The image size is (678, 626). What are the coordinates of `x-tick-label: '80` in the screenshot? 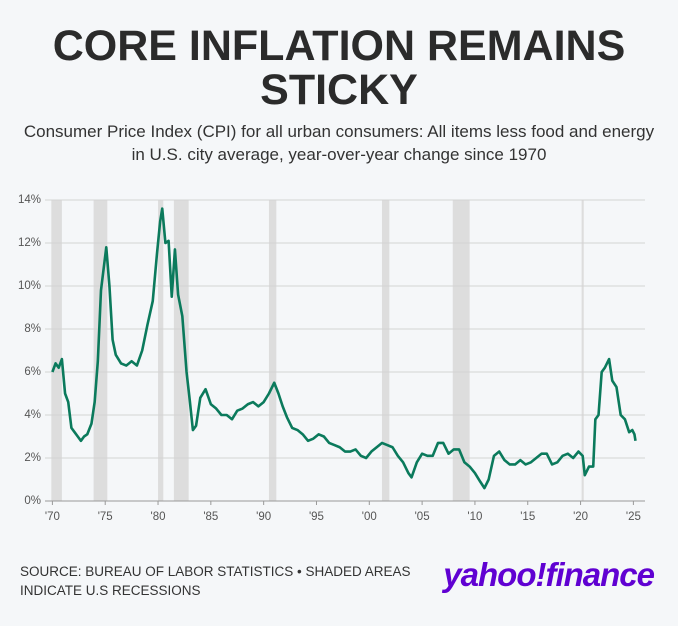 It's located at (158, 517).